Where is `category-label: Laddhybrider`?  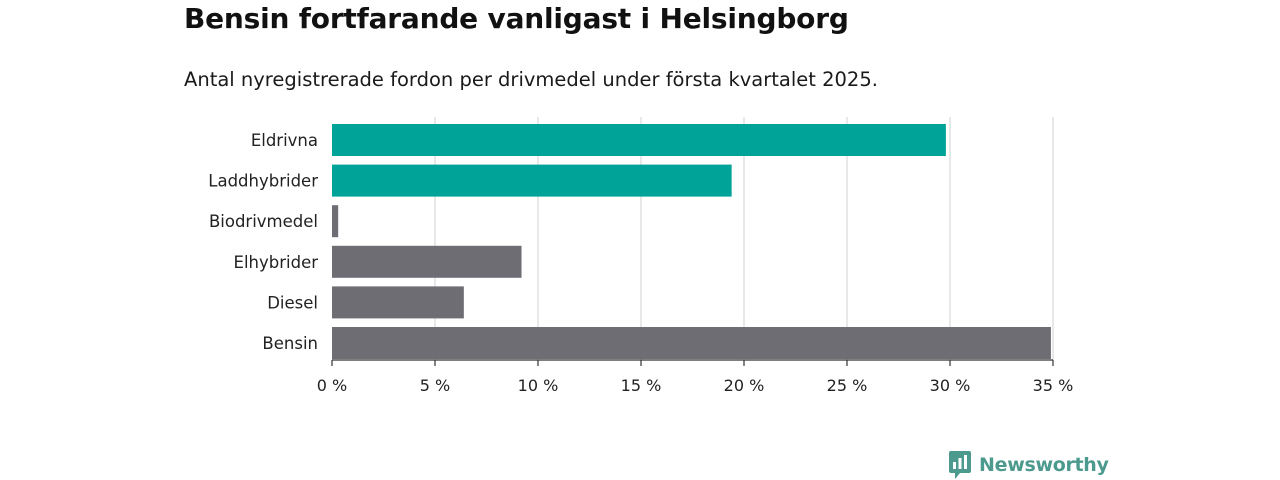
category-label: Laddhybrider is located at coordinates (263, 181).